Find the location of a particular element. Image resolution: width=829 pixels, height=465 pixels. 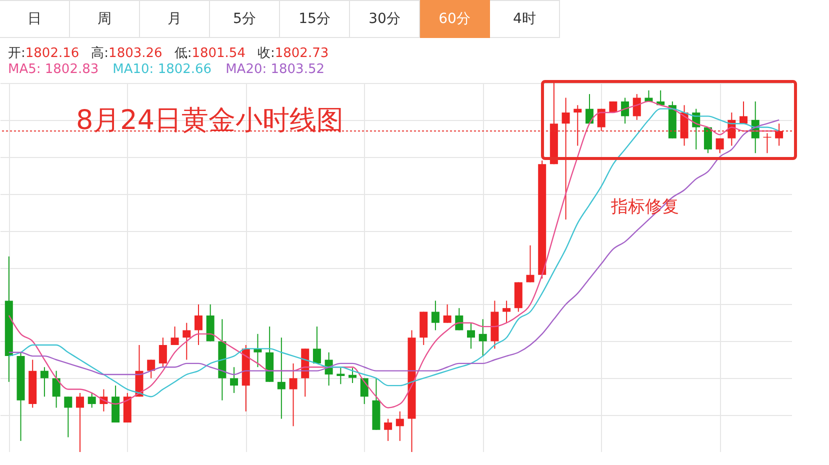

text: 开:1802.16 is located at coordinates (44, 53).